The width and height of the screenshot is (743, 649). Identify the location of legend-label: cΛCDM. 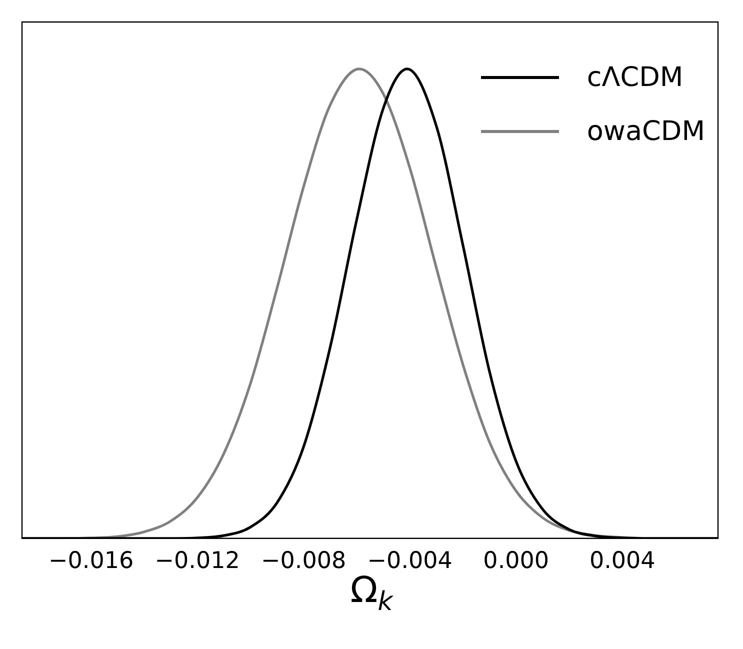
(635, 77).